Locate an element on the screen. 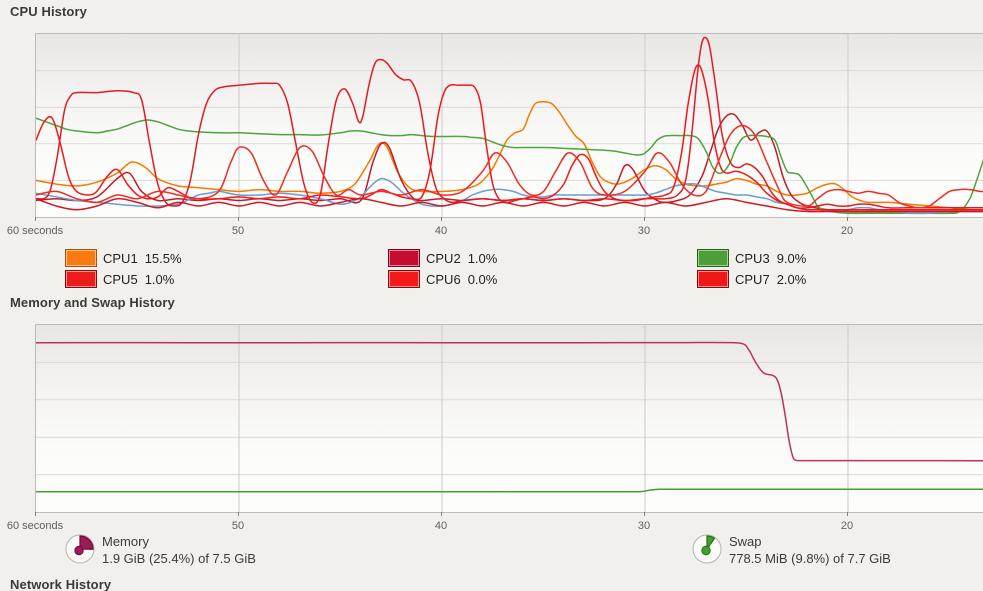  cpu-legend-item-cpu7: CPU7 2.0% is located at coordinates (751, 279).